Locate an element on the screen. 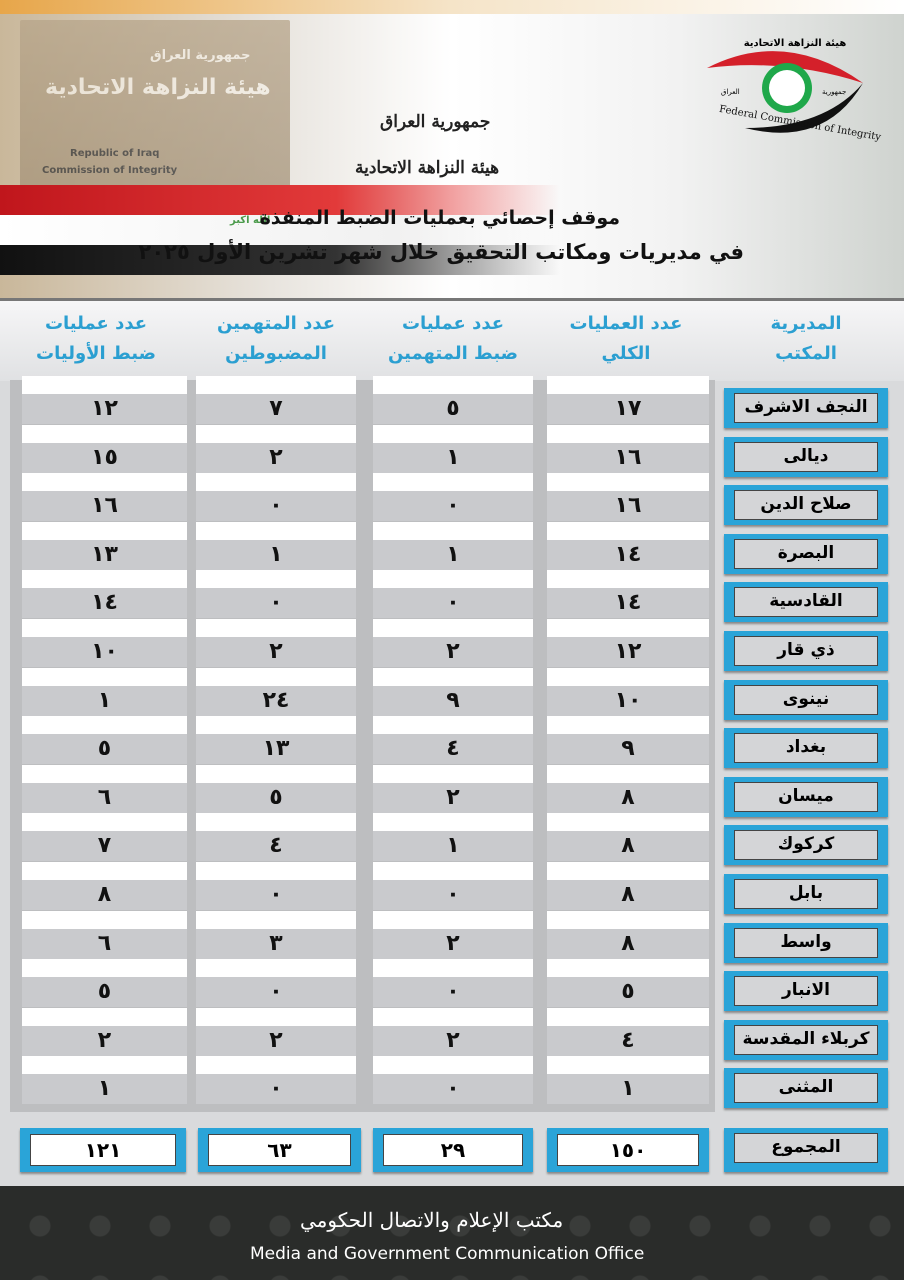  page-title: موقف إحصائي بعمليات الضبط المنفذة is located at coordinates (439, 218).